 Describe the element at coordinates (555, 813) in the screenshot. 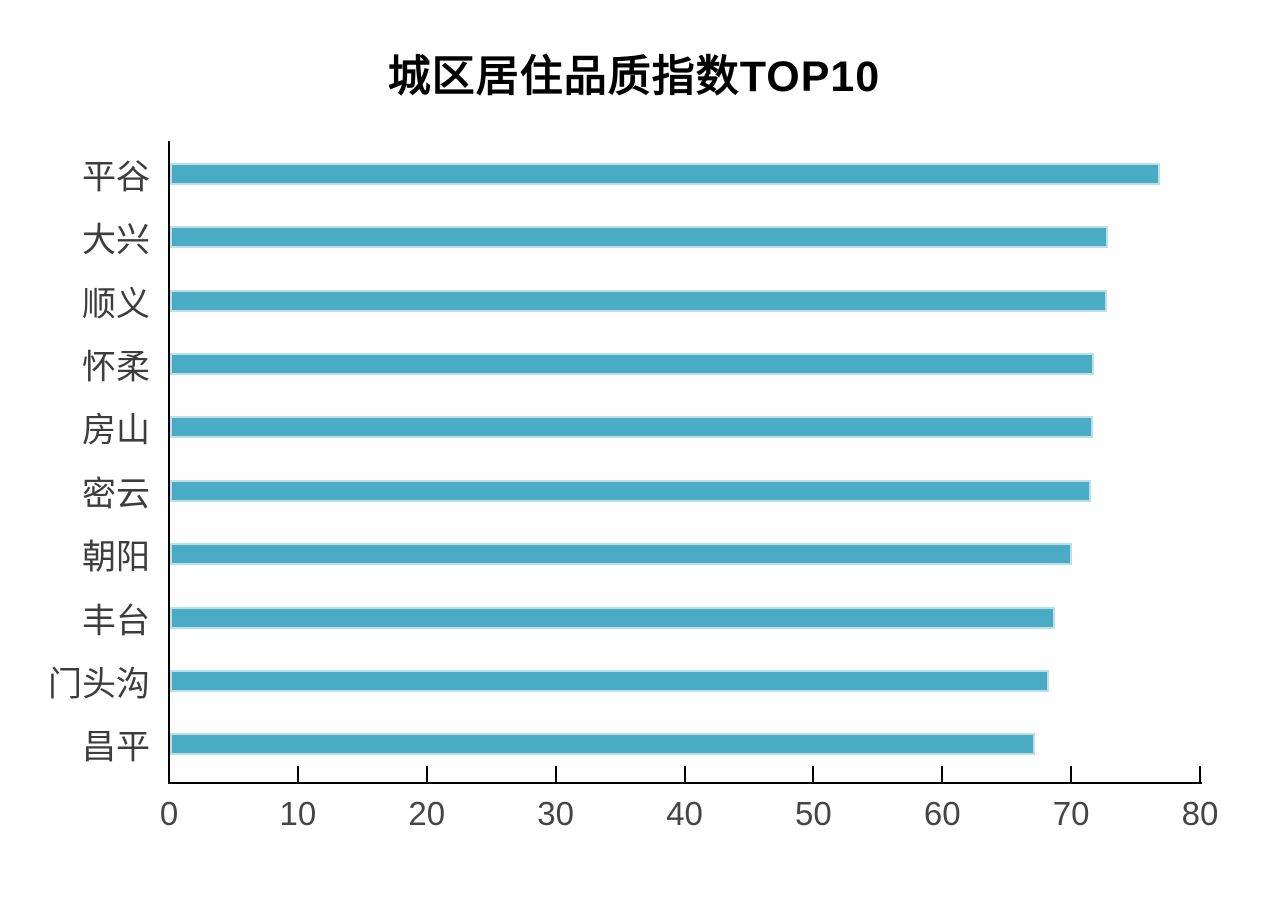

I see `x-tick-label: 30` at that location.